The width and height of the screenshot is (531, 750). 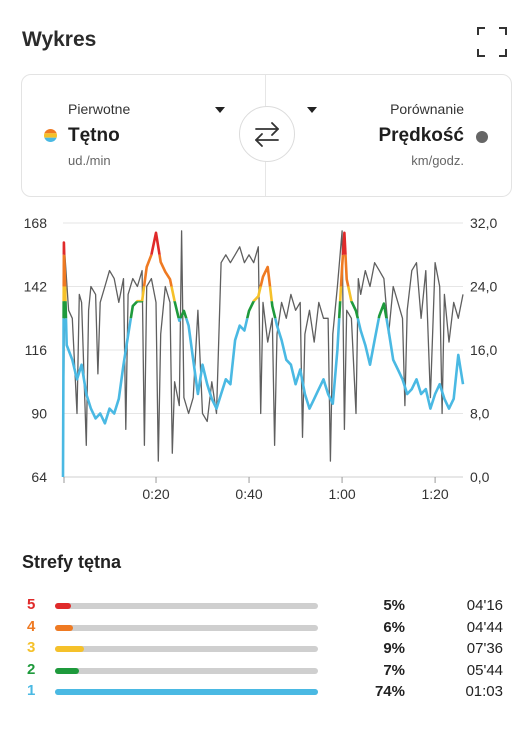 What do you see at coordinates (155, 494) in the screenshot?
I see `x-tick-label: 0:20` at bounding box center [155, 494].